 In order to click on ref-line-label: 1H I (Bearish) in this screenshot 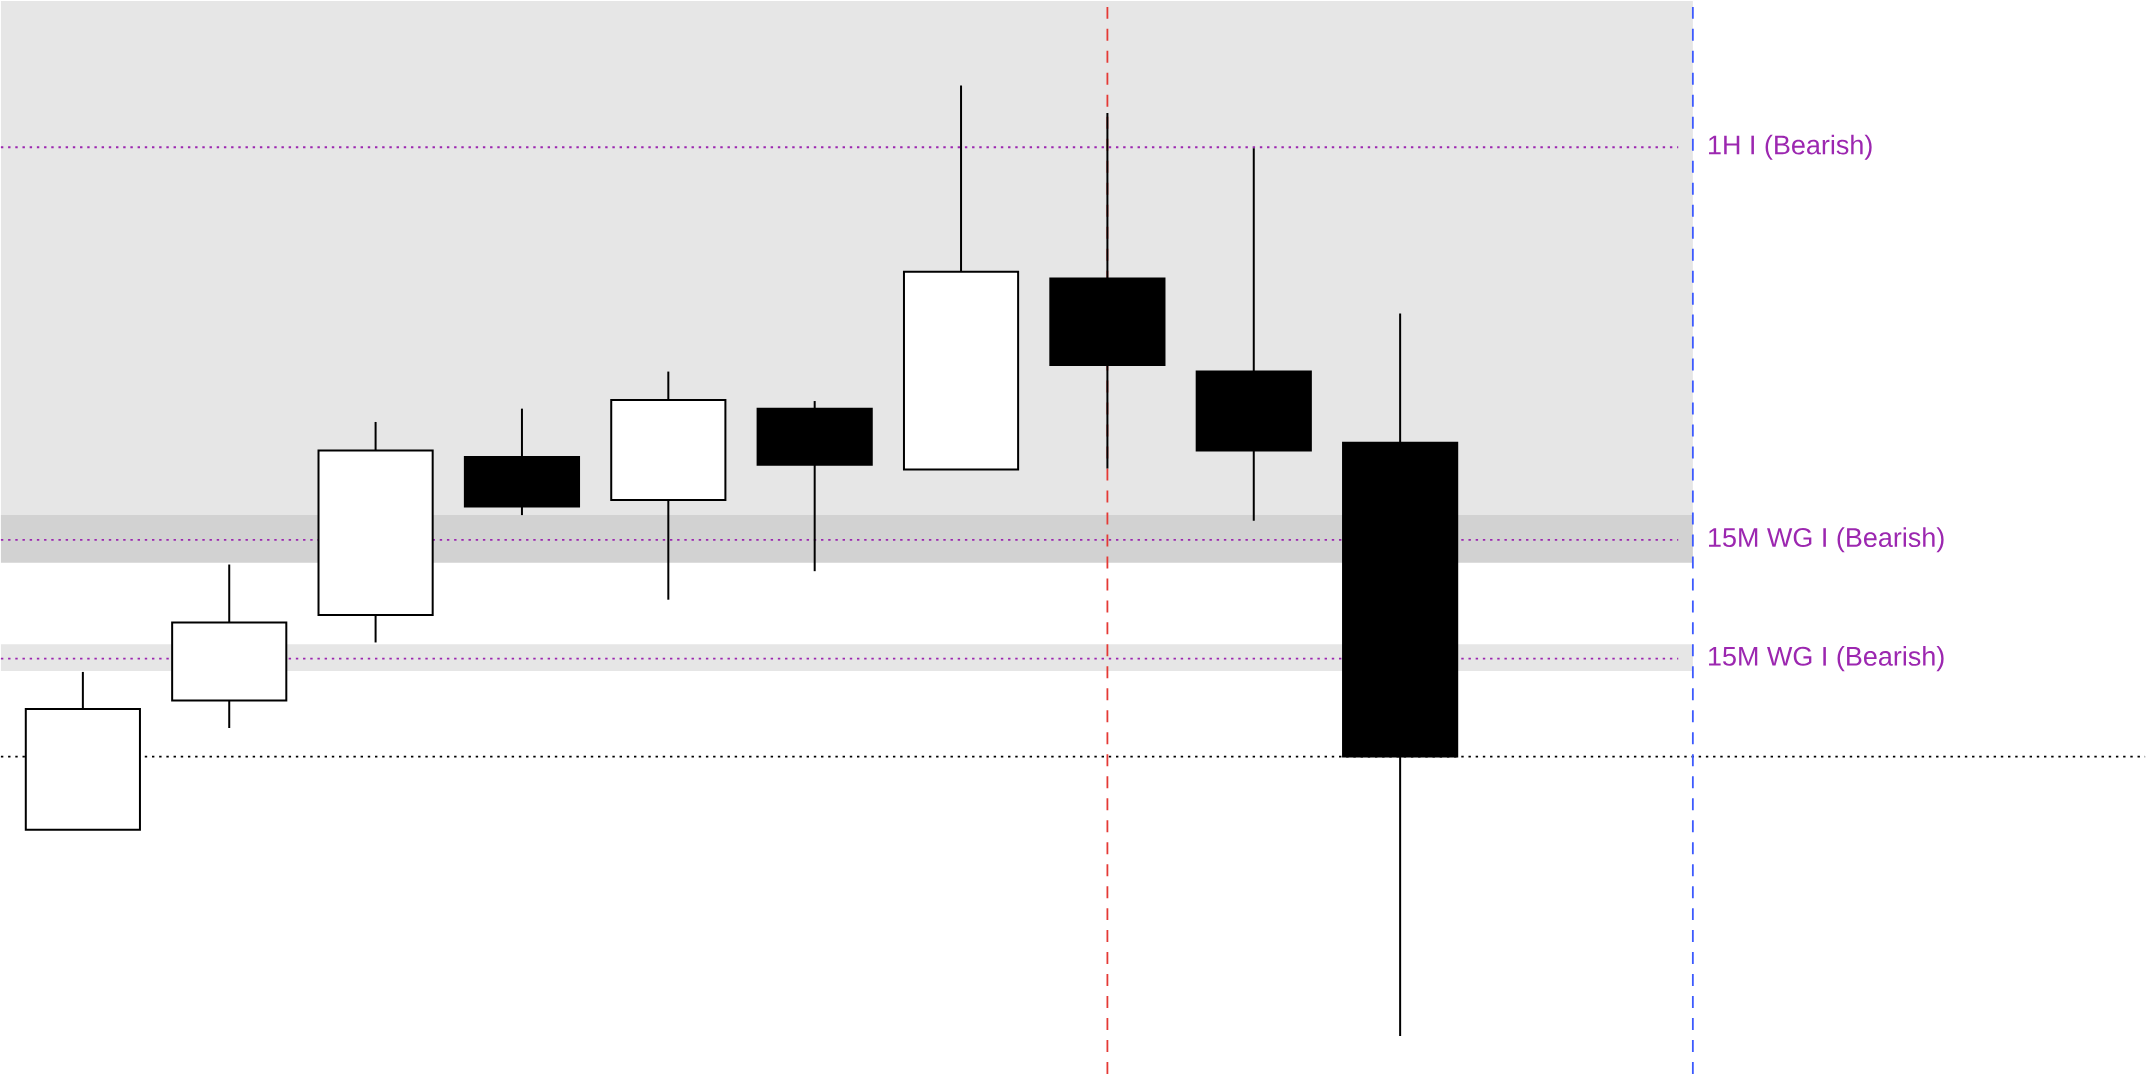, I will do `click(1790, 147)`.